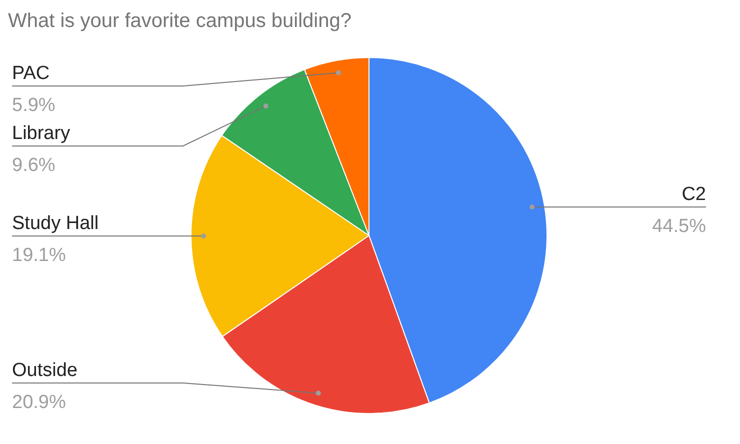 The width and height of the screenshot is (740, 444). What do you see at coordinates (34, 165) in the screenshot?
I see `data-label: 9.6%` at bounding box center [34, 165].